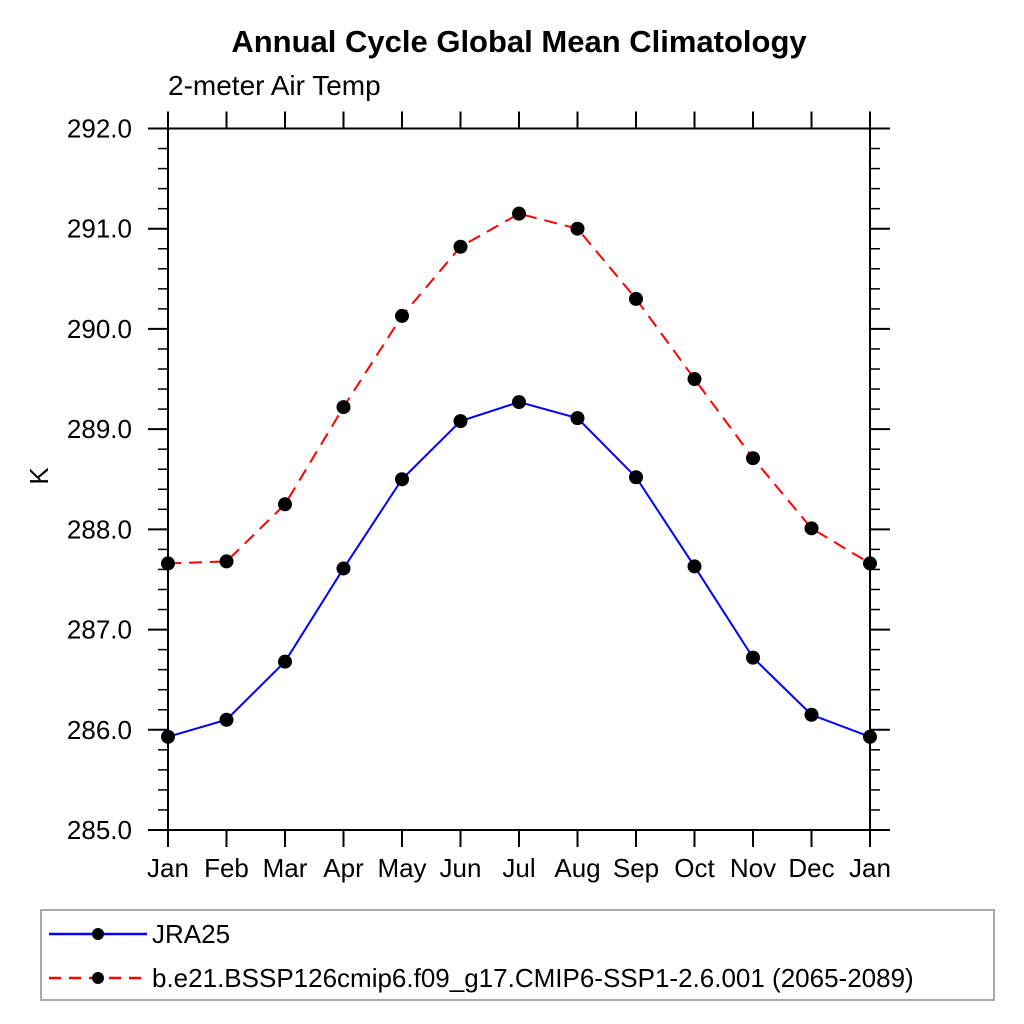 This screenshot has height=1024, width=1024. I want to click on x-tick-label: Jul, so click(518, 868).